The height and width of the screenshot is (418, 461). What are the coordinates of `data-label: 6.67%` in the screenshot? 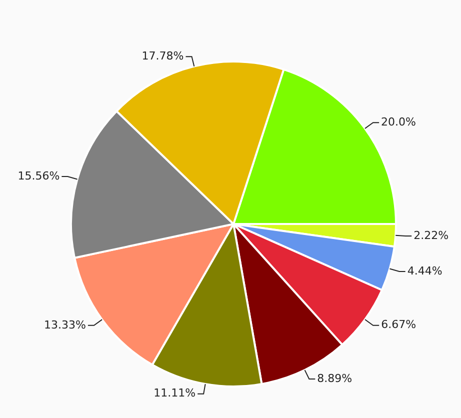 It's located at (398, 325).